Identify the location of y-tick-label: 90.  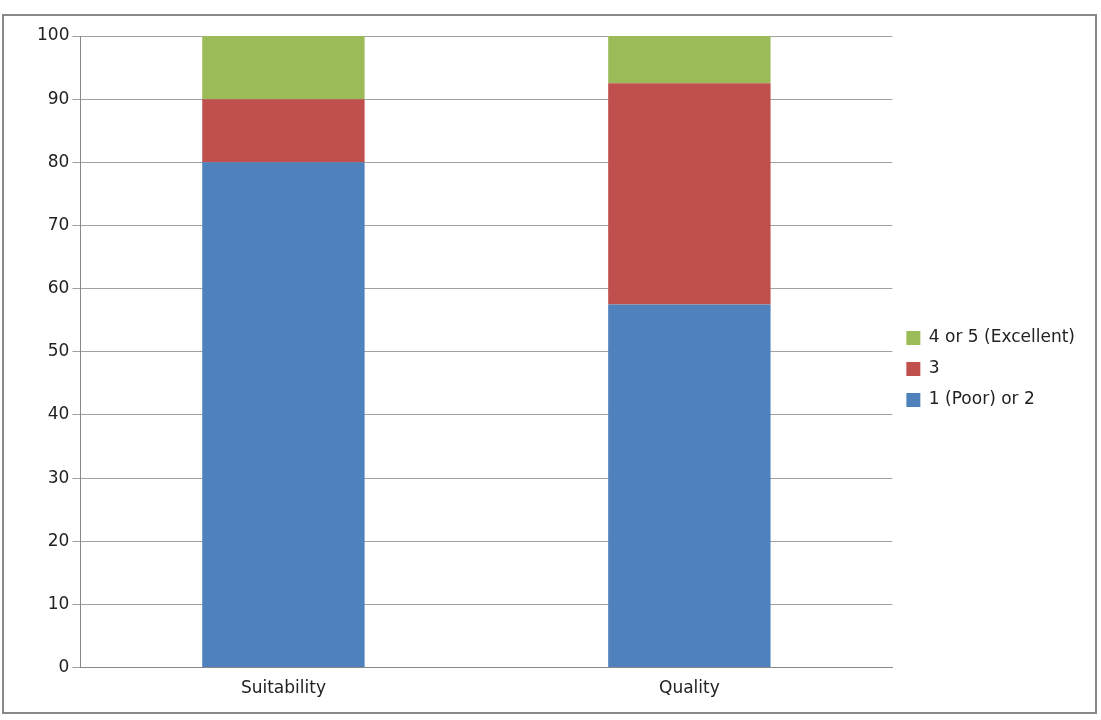
(58, 97).